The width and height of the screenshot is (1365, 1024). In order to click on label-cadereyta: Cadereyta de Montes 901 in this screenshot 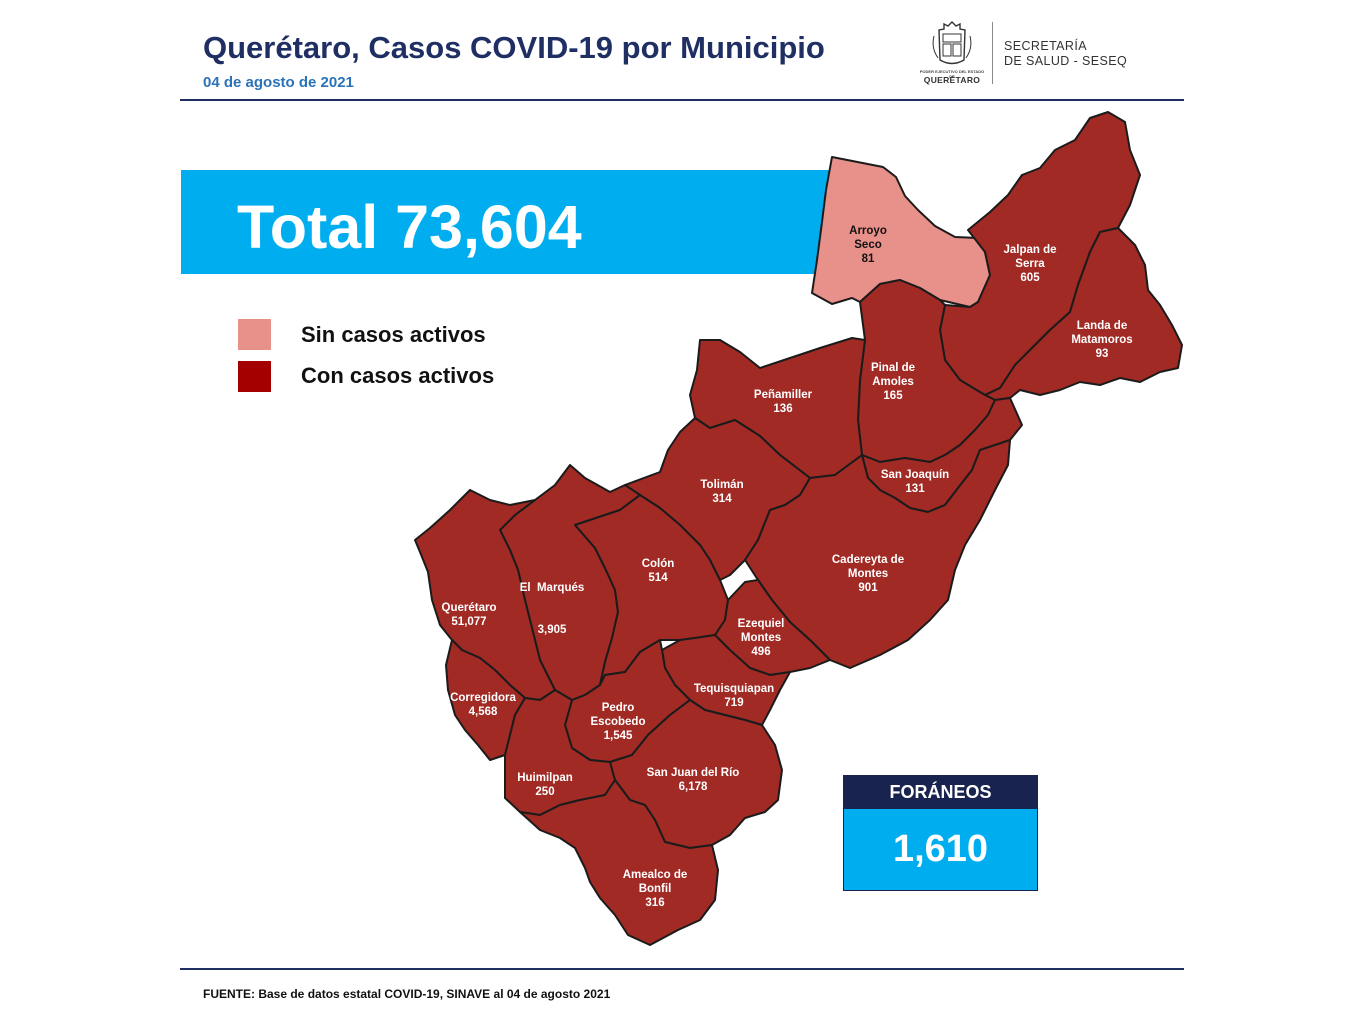, I will do `click(868, 574)`.